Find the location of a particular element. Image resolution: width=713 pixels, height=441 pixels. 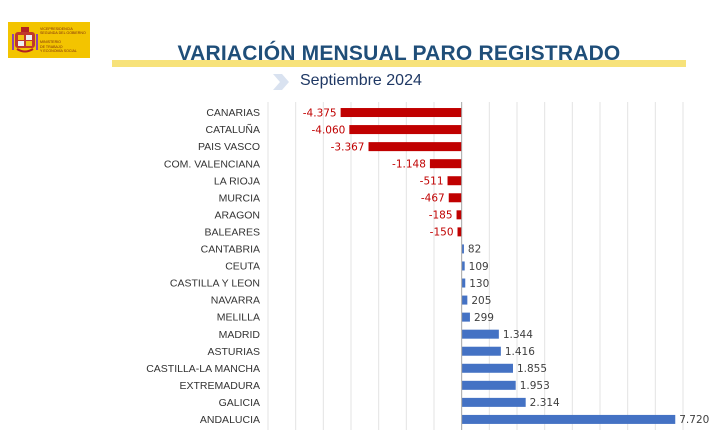

value-label: -511 is located at coordinates (432, 182).